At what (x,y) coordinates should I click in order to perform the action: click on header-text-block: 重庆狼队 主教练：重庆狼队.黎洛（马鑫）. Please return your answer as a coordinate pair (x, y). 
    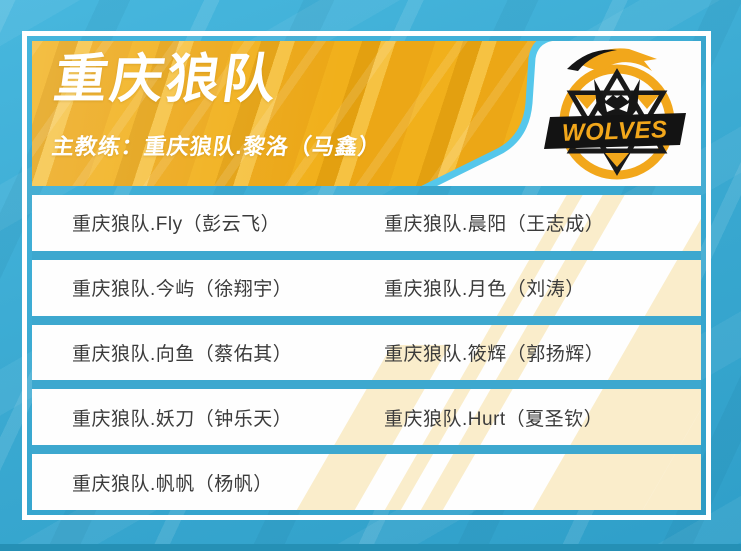
    Looking at the image, I should click on (216, 104).